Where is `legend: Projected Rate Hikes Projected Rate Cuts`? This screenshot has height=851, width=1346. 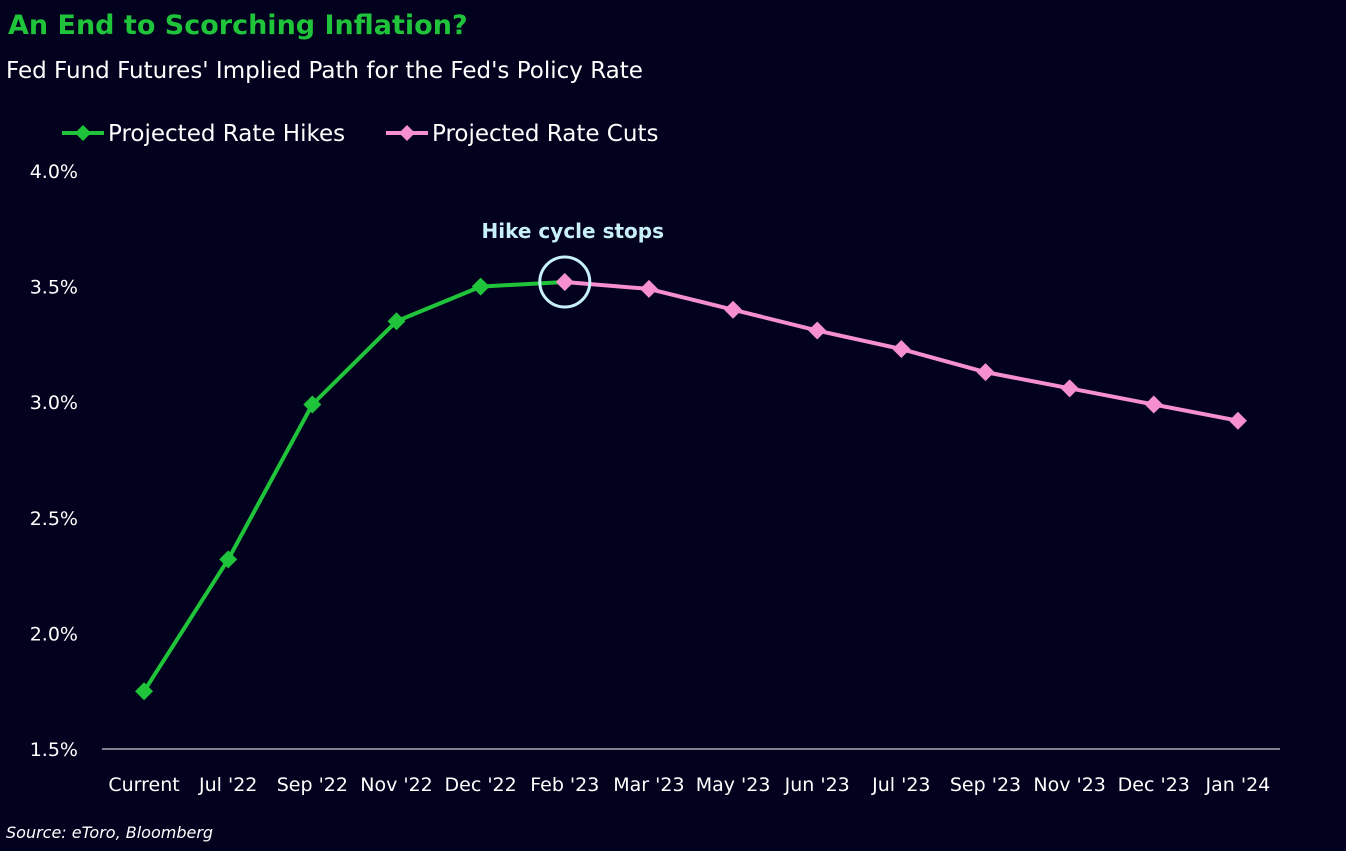
legend: Projected Rate Hikes Projected Rate Cuts is located at coordinates (360, 134).